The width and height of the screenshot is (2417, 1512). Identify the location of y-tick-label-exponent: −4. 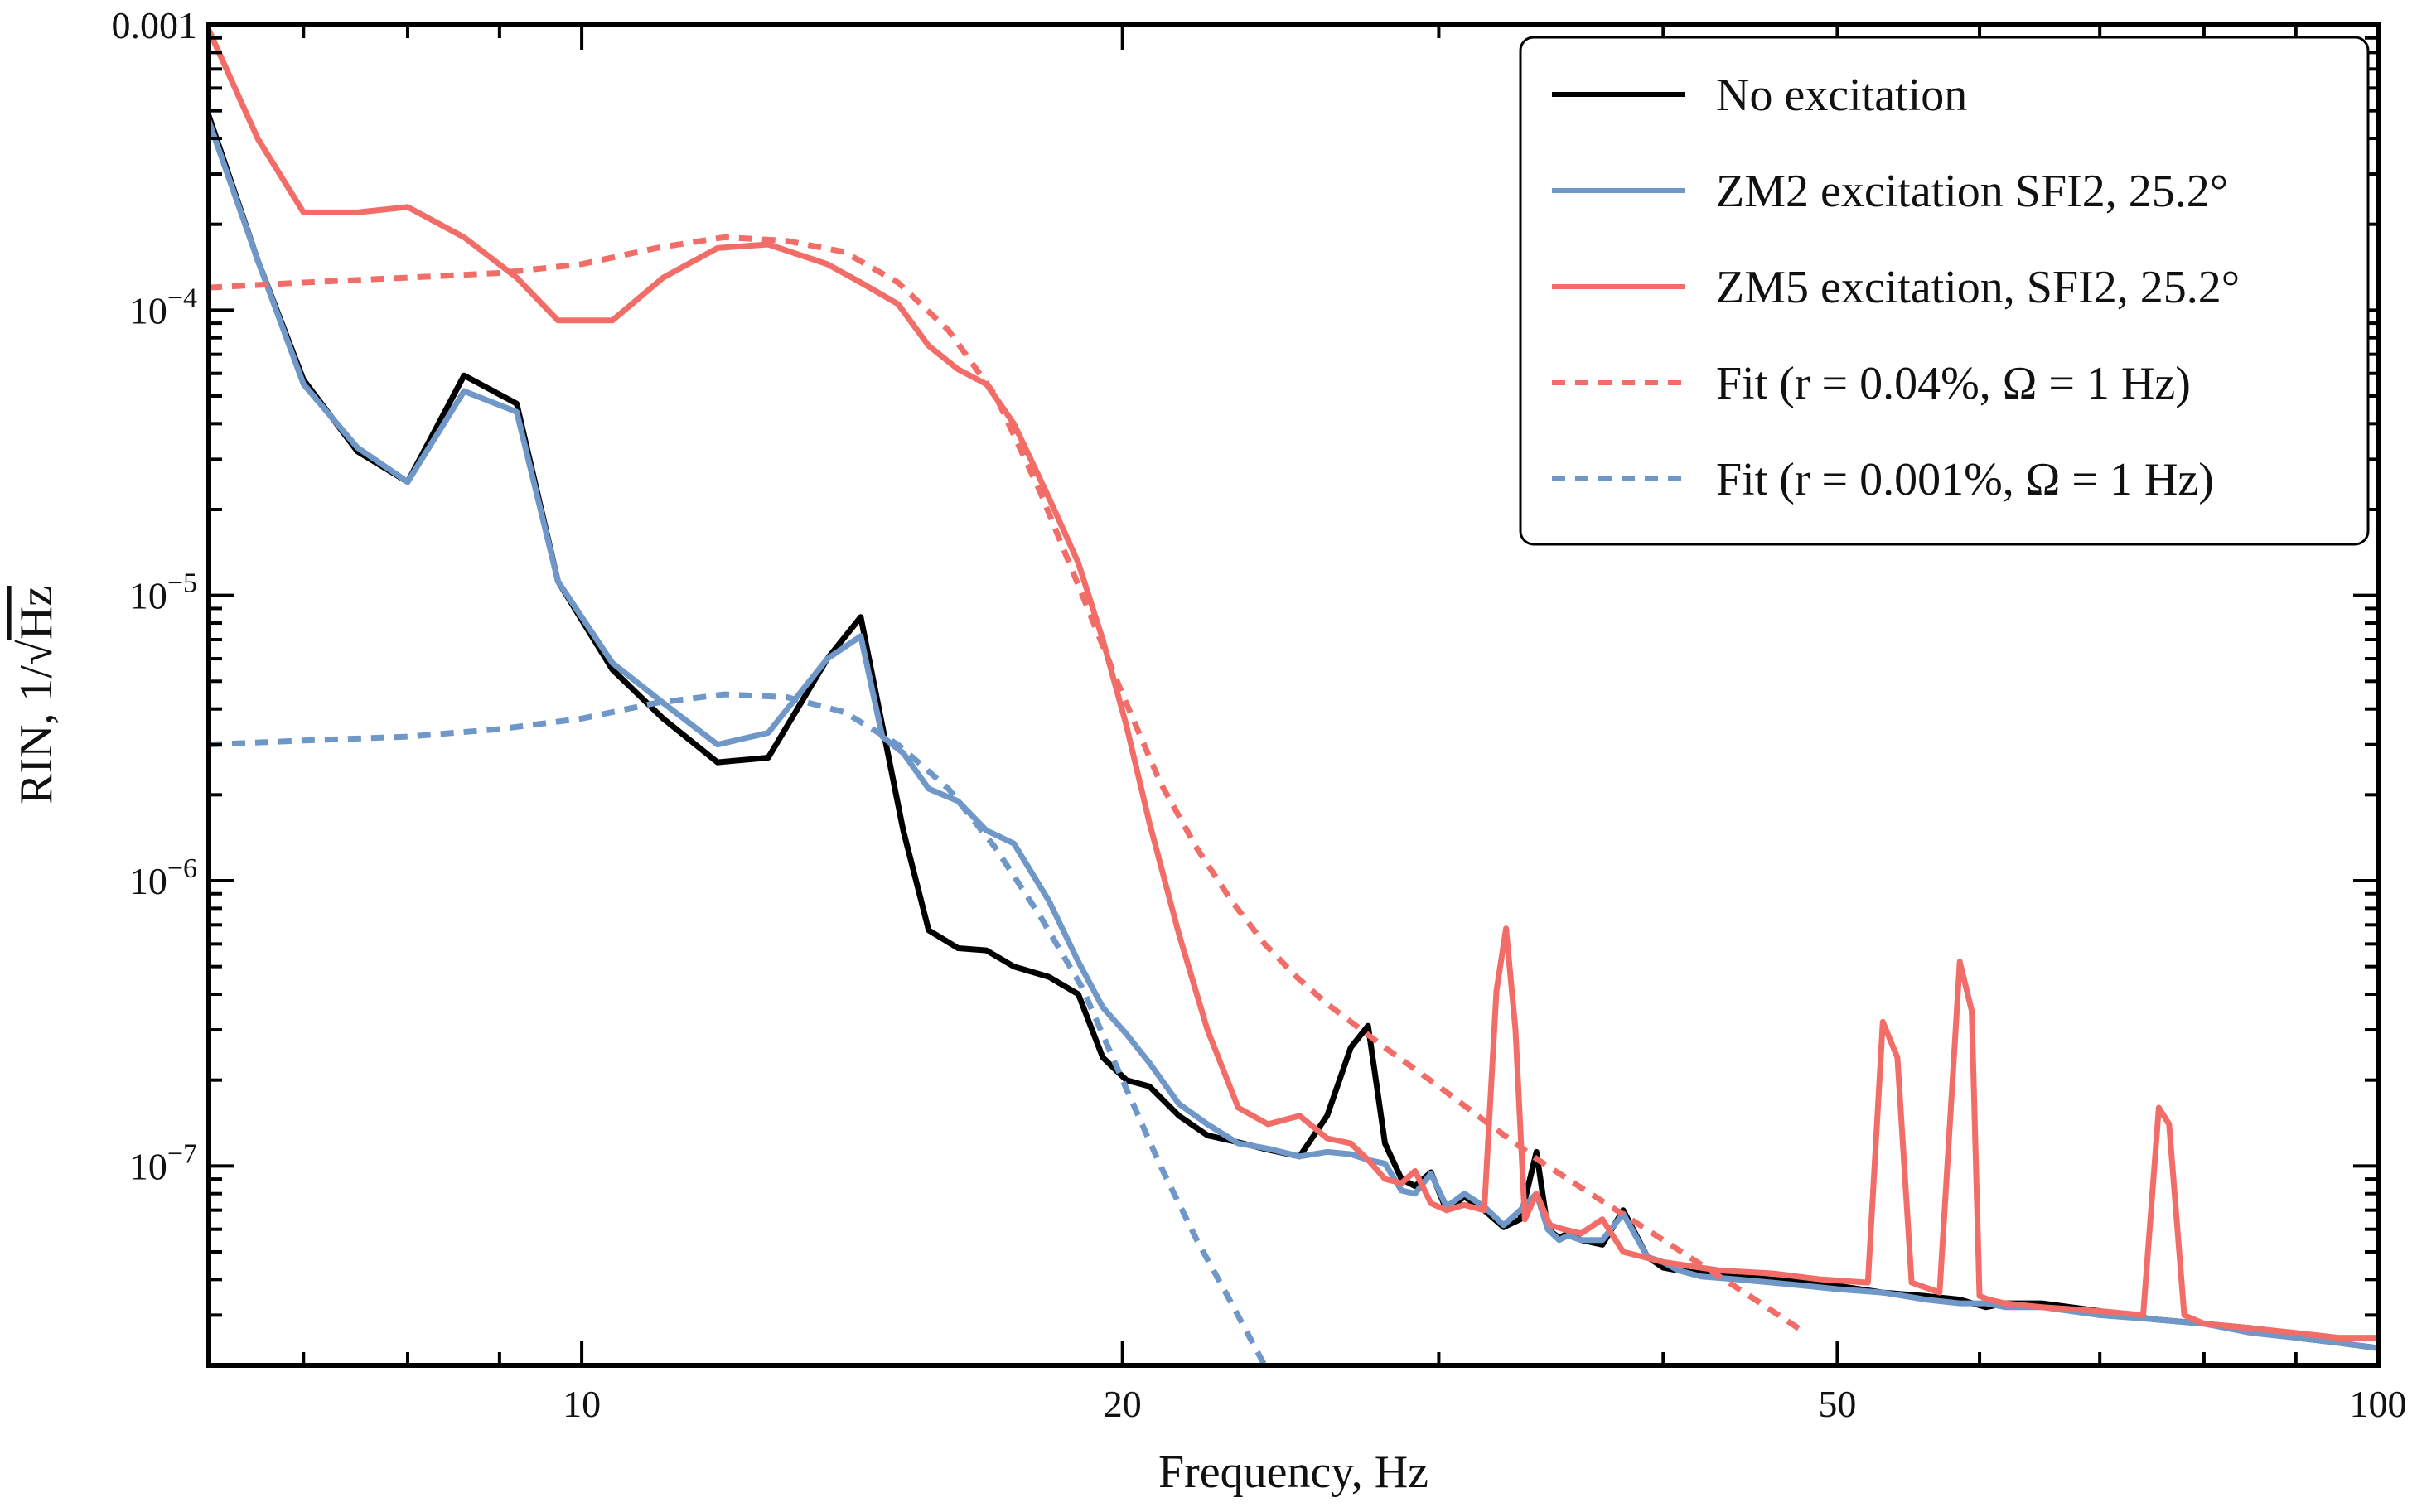
(182, 298).